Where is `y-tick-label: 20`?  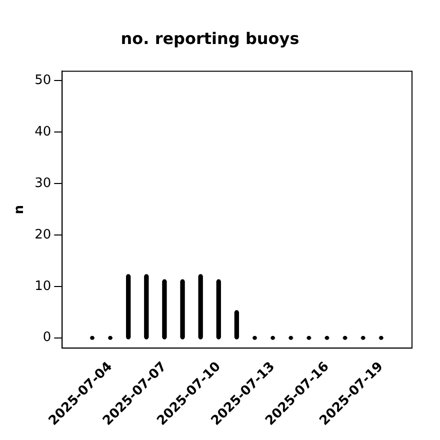
y-tick-label: 20 is located at coordinates (43, 234).